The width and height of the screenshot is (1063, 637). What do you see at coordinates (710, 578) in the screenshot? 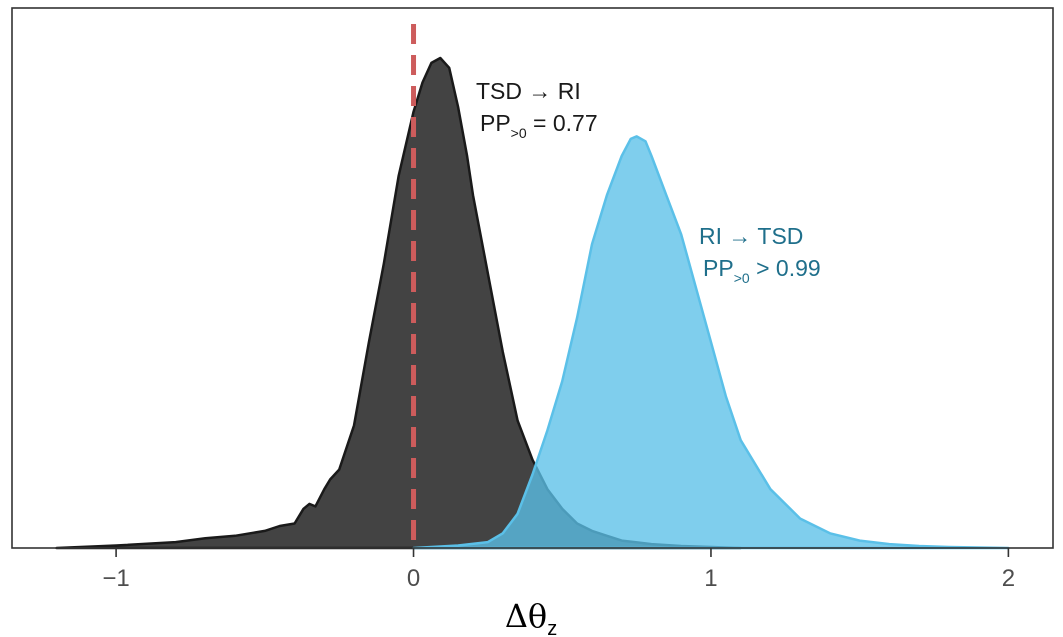
I see `x-tick-label: 1` at bounding box center [710, 578].